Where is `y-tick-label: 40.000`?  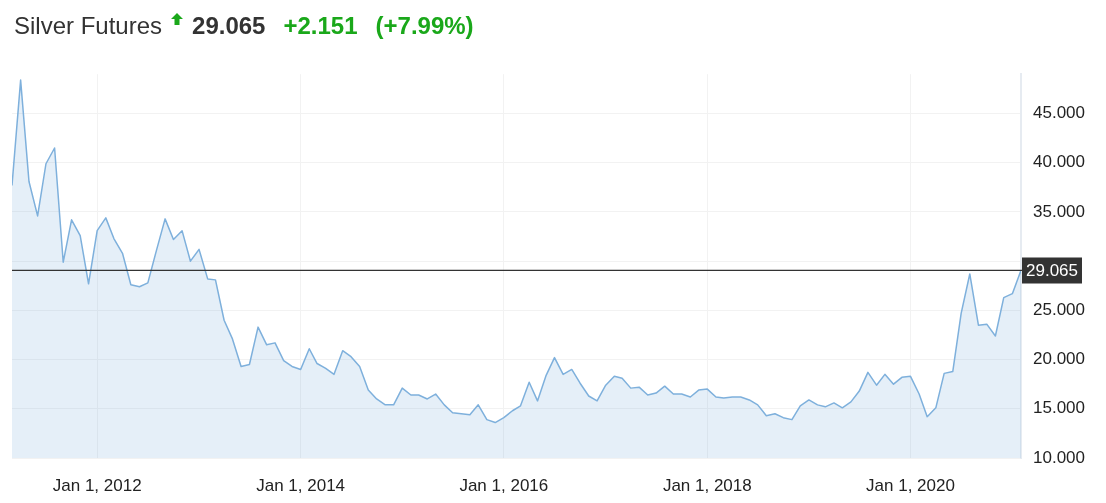 y-tick-label: 40.000 is located at coordinates (1059, 162).